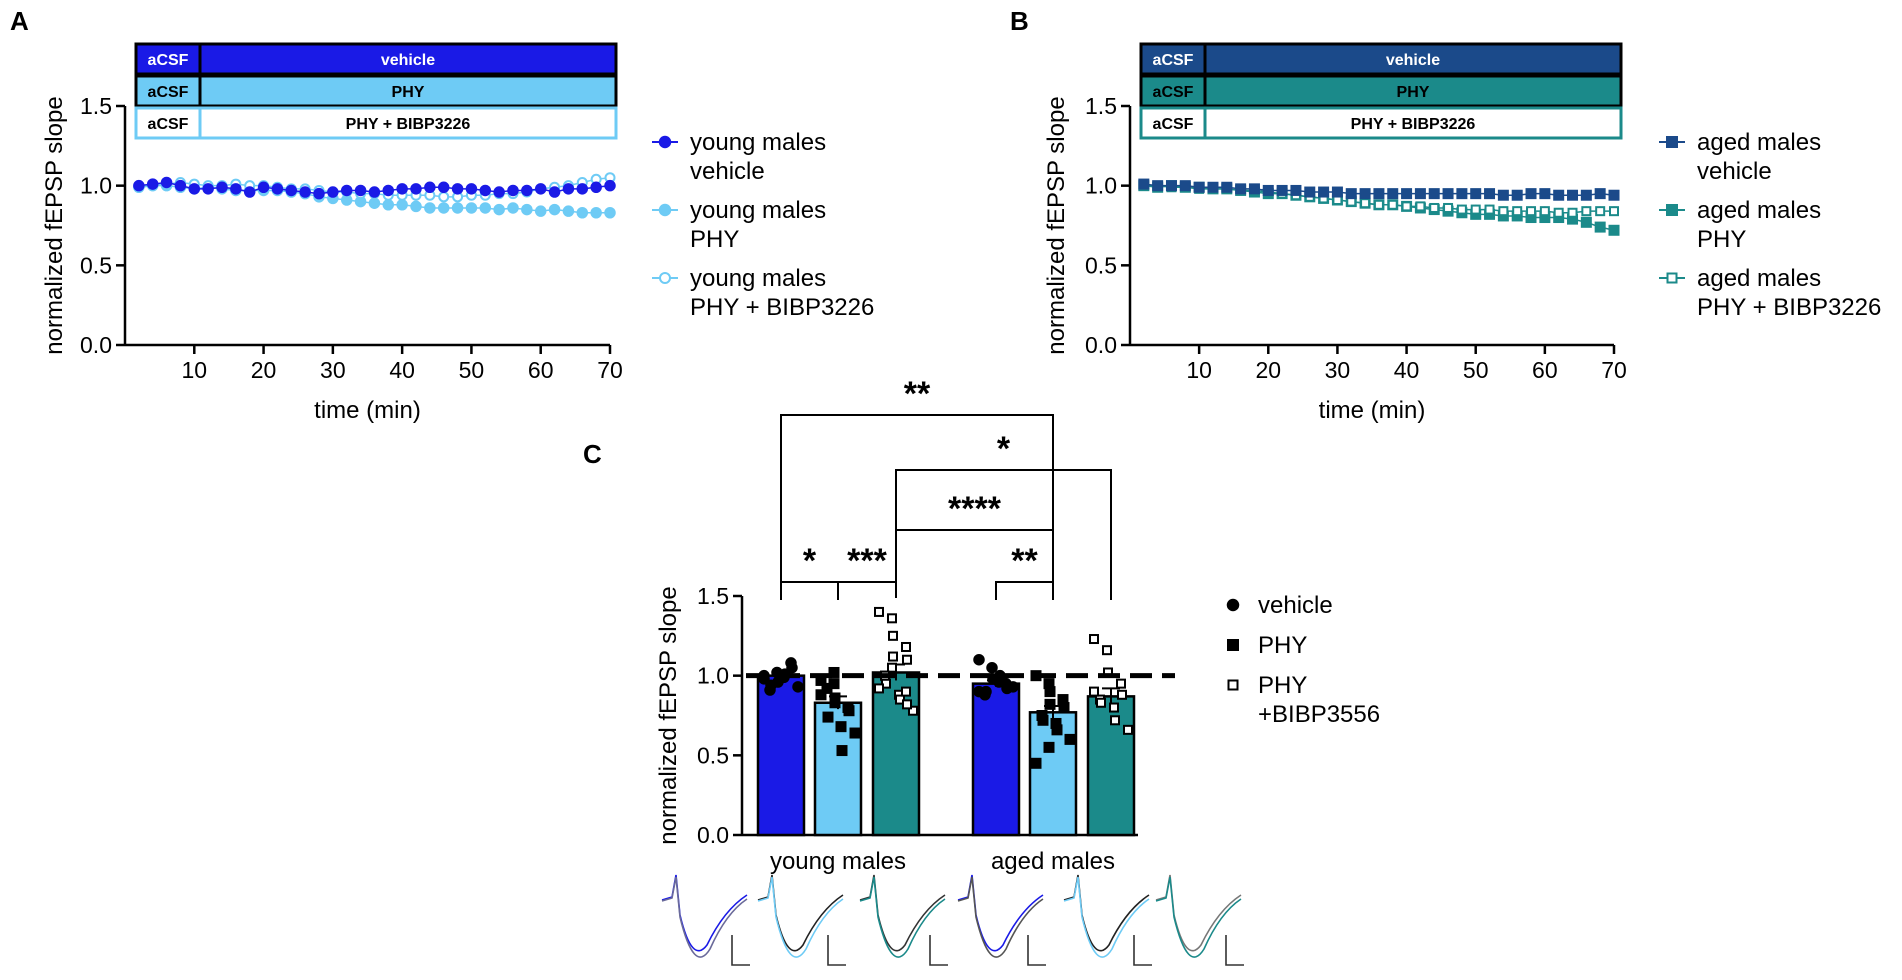 This screenshot has width=1902, height=980. I want to click on legend-label-line2: +BIBP3556, so click(1319, 714).